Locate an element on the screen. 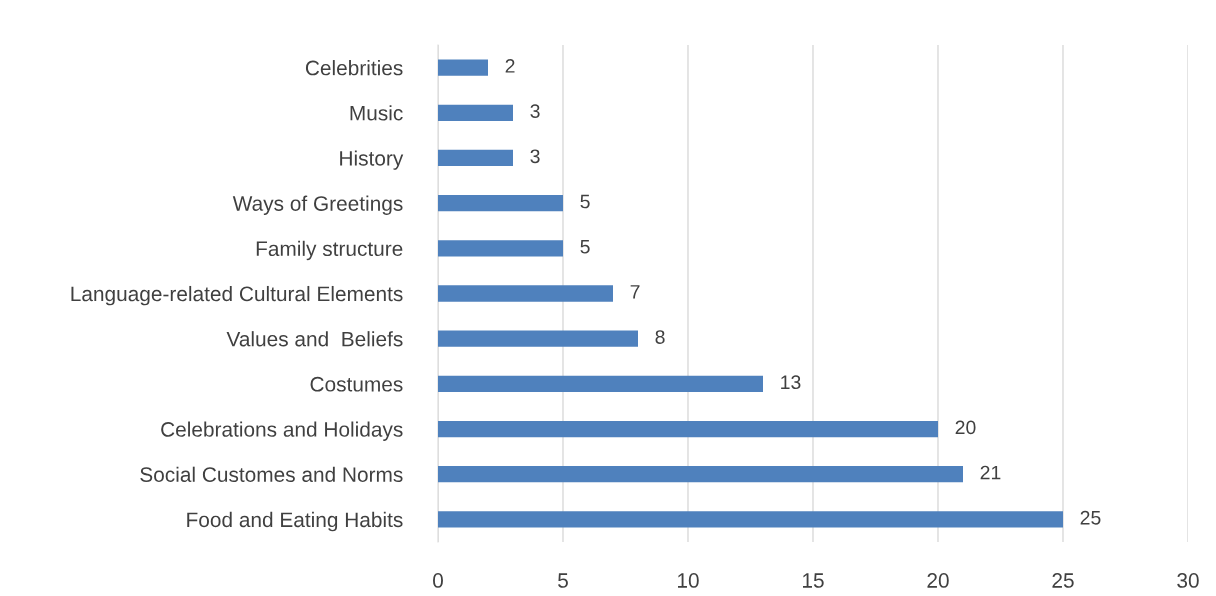 This screenshot has height=596, width=1216. y-tick-label: Language-related Cultural Elements is located at coordinates (237, 295).